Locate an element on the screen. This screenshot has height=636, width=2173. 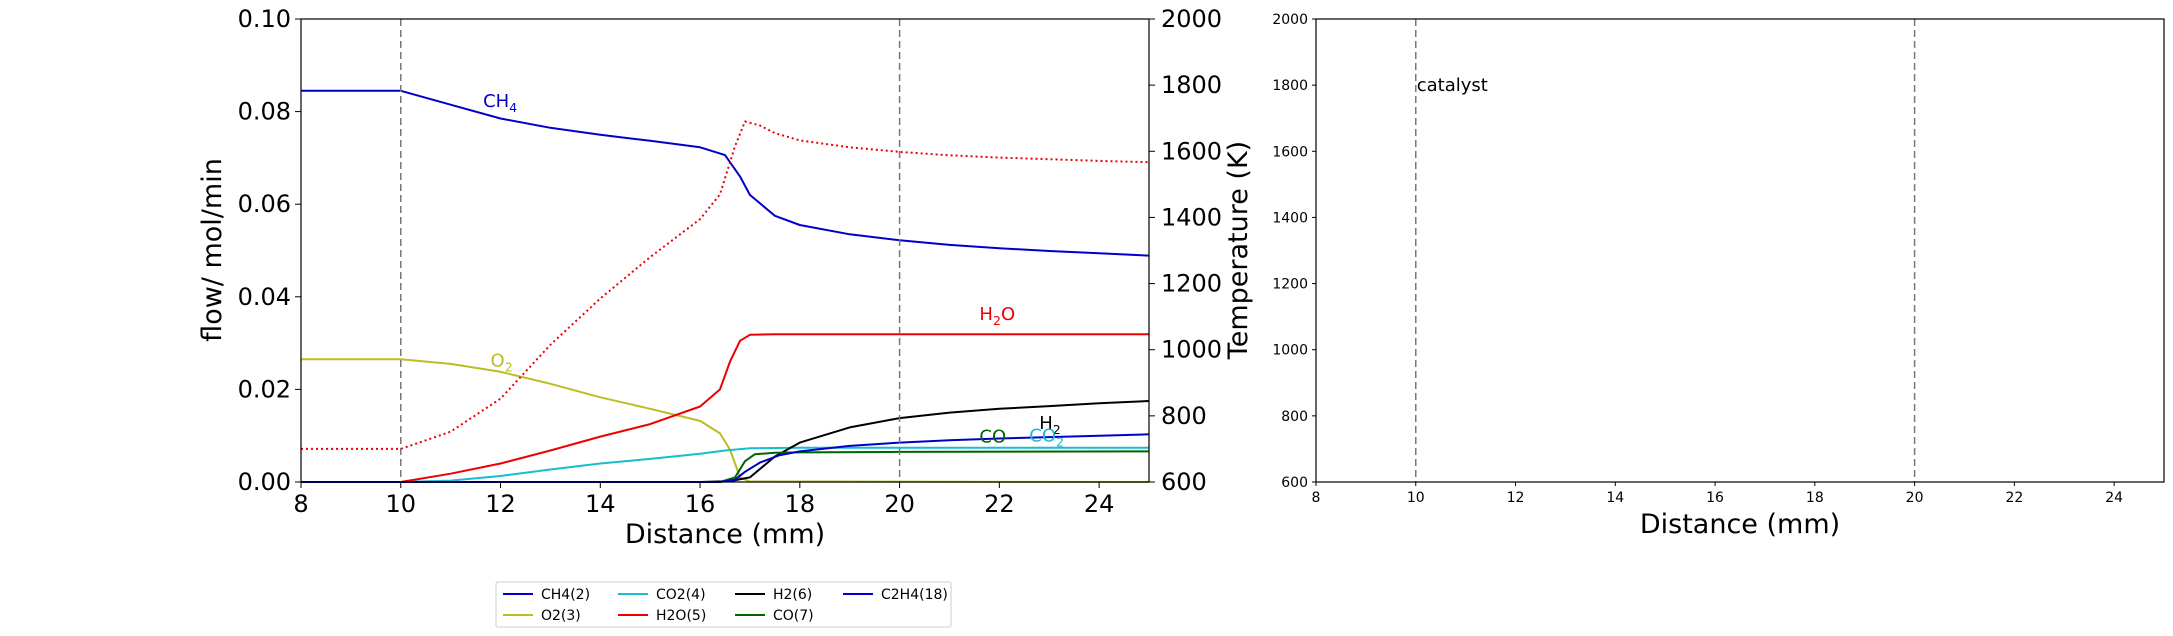
left-chart-x-axis-label: Distance (mm) is located at coordinates (725, 534).